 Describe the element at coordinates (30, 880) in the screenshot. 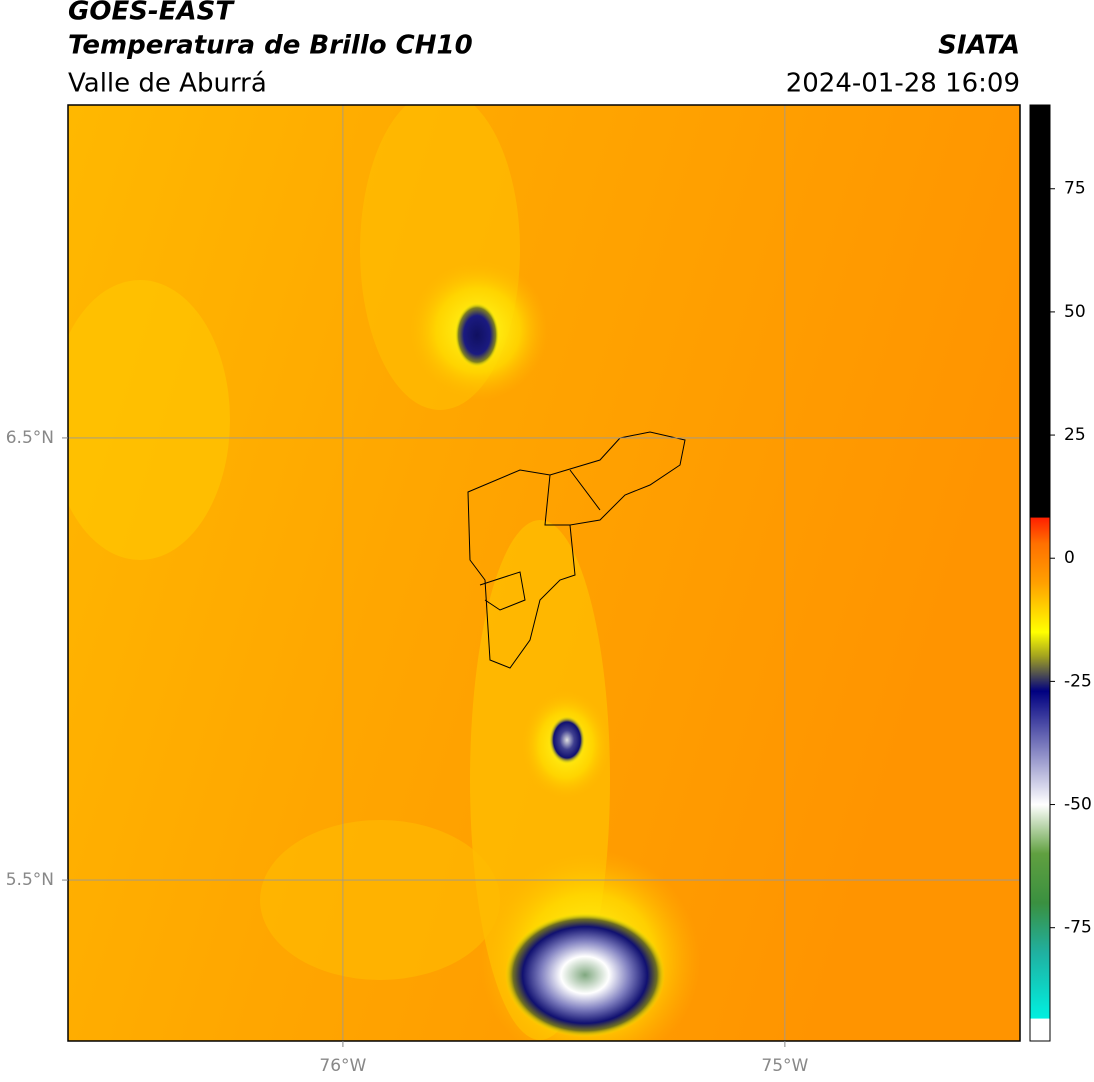

I see `y-tick-label: 5.5°N` at that location.